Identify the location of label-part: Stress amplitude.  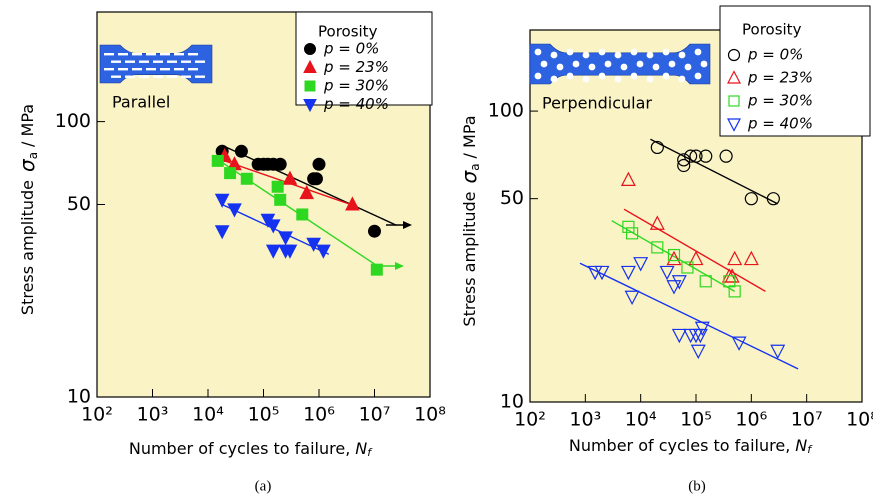
(469, 258).